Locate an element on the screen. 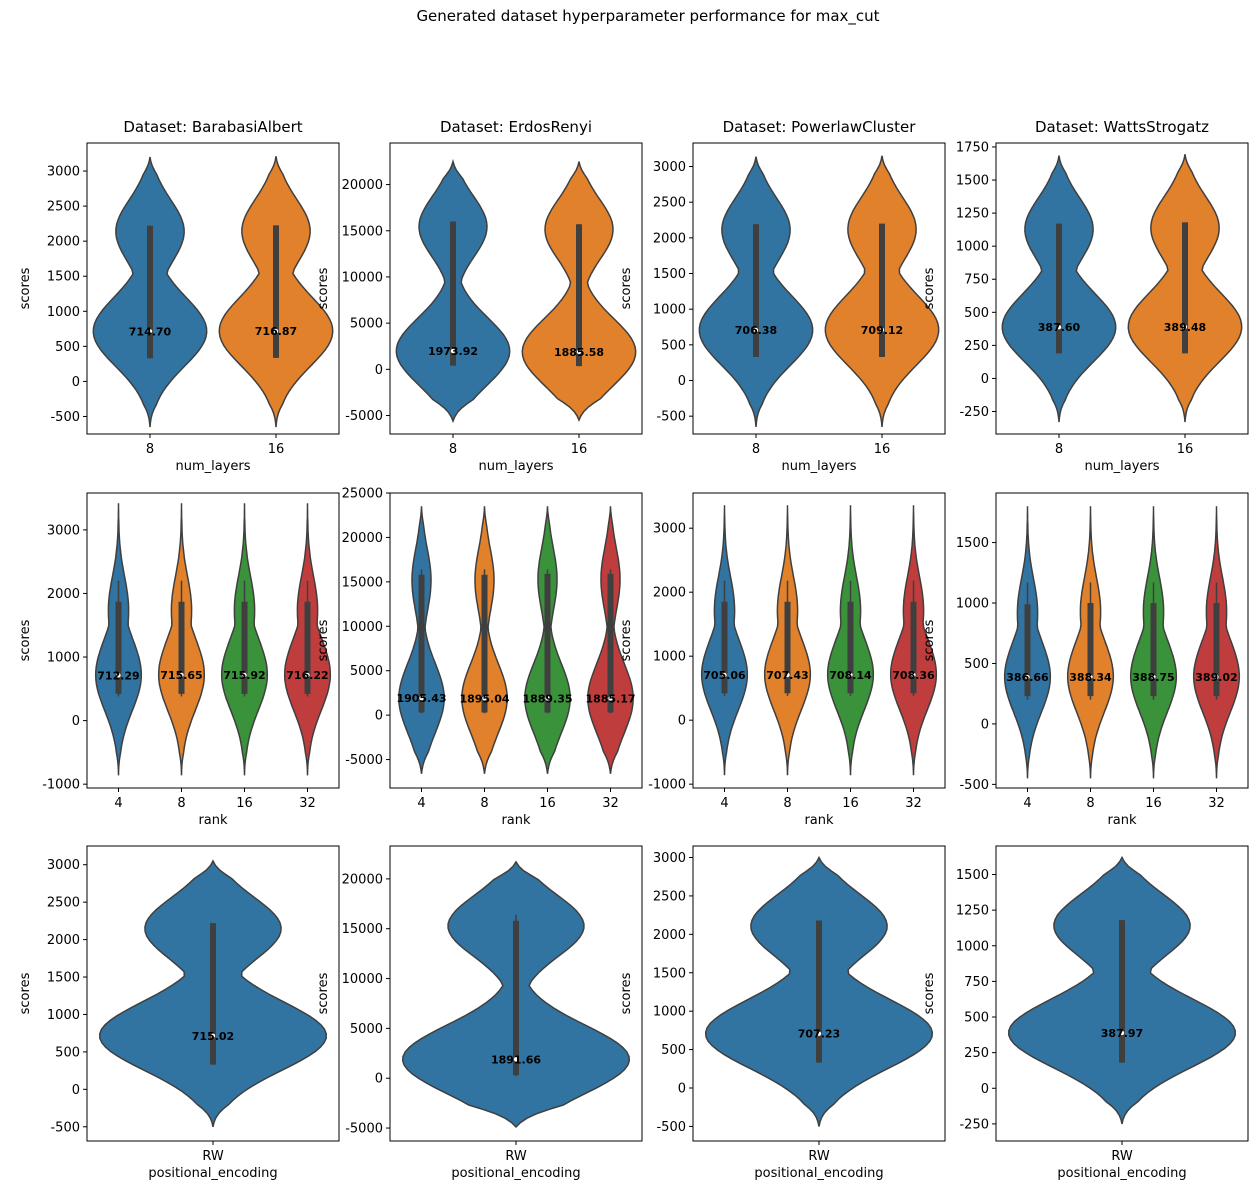  median-label-RW: 707.23 is located at coordinates (819, 1034).